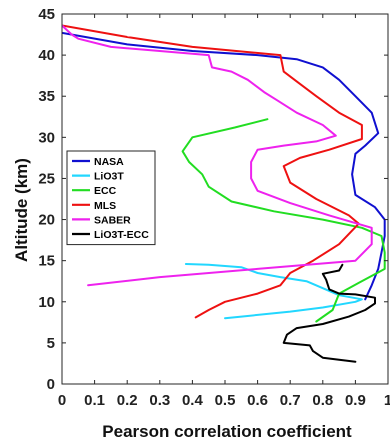 This screenshot has height=443, width=390. What do you see at coordinates (159, 400) in the screenshot?
I see `x-tick-label: 0.3` at bounding box center [159, 400].